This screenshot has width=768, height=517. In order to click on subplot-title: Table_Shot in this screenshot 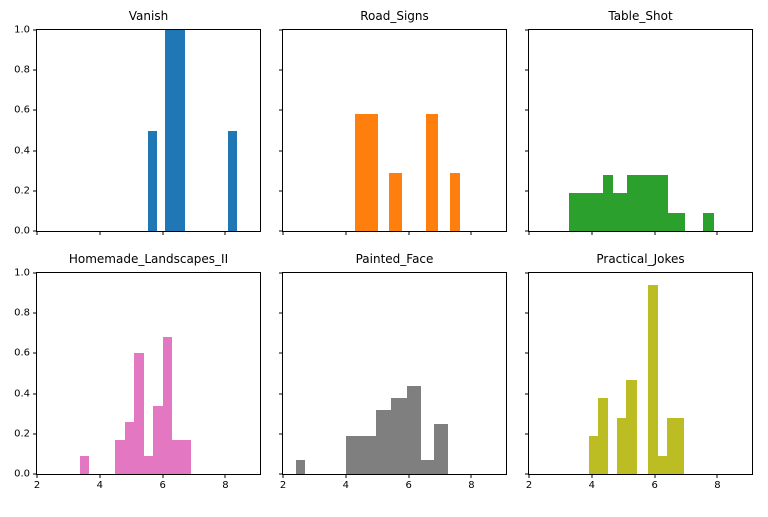, I will do `click(640, 16)`.